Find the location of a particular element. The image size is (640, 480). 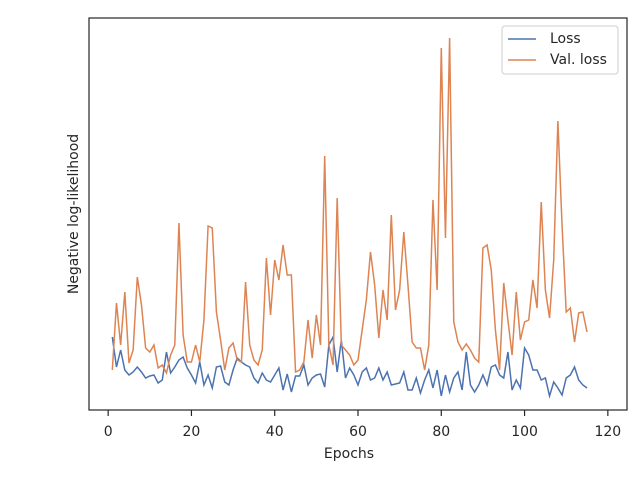

legend-label: Loss is located at coordinates (565, 39).